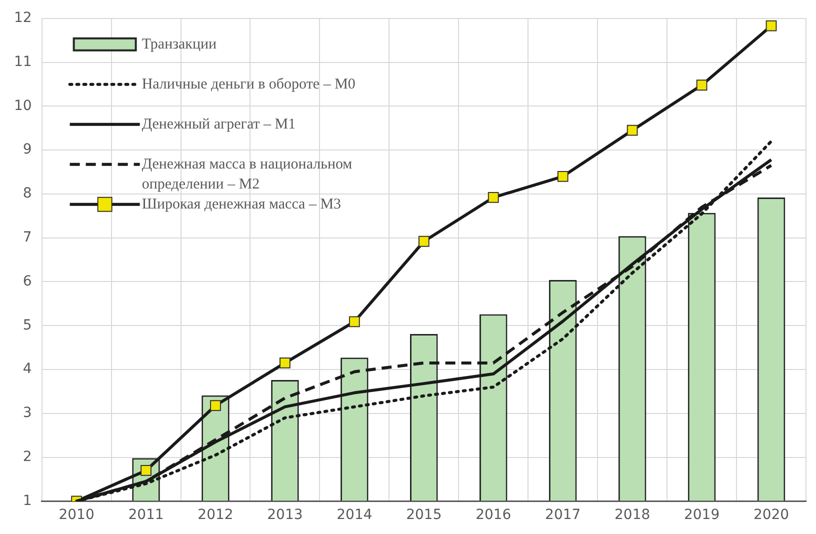 This screenshot has height=534, width=816. I want to click on x-tick-label: 2011, so click(146, 515).